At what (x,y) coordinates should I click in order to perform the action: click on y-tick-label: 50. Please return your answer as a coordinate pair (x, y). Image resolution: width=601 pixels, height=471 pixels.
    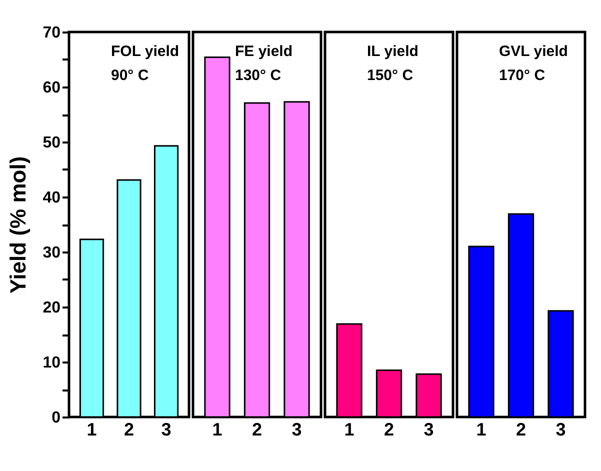
    Looking at the image, I should click on (51, 143).